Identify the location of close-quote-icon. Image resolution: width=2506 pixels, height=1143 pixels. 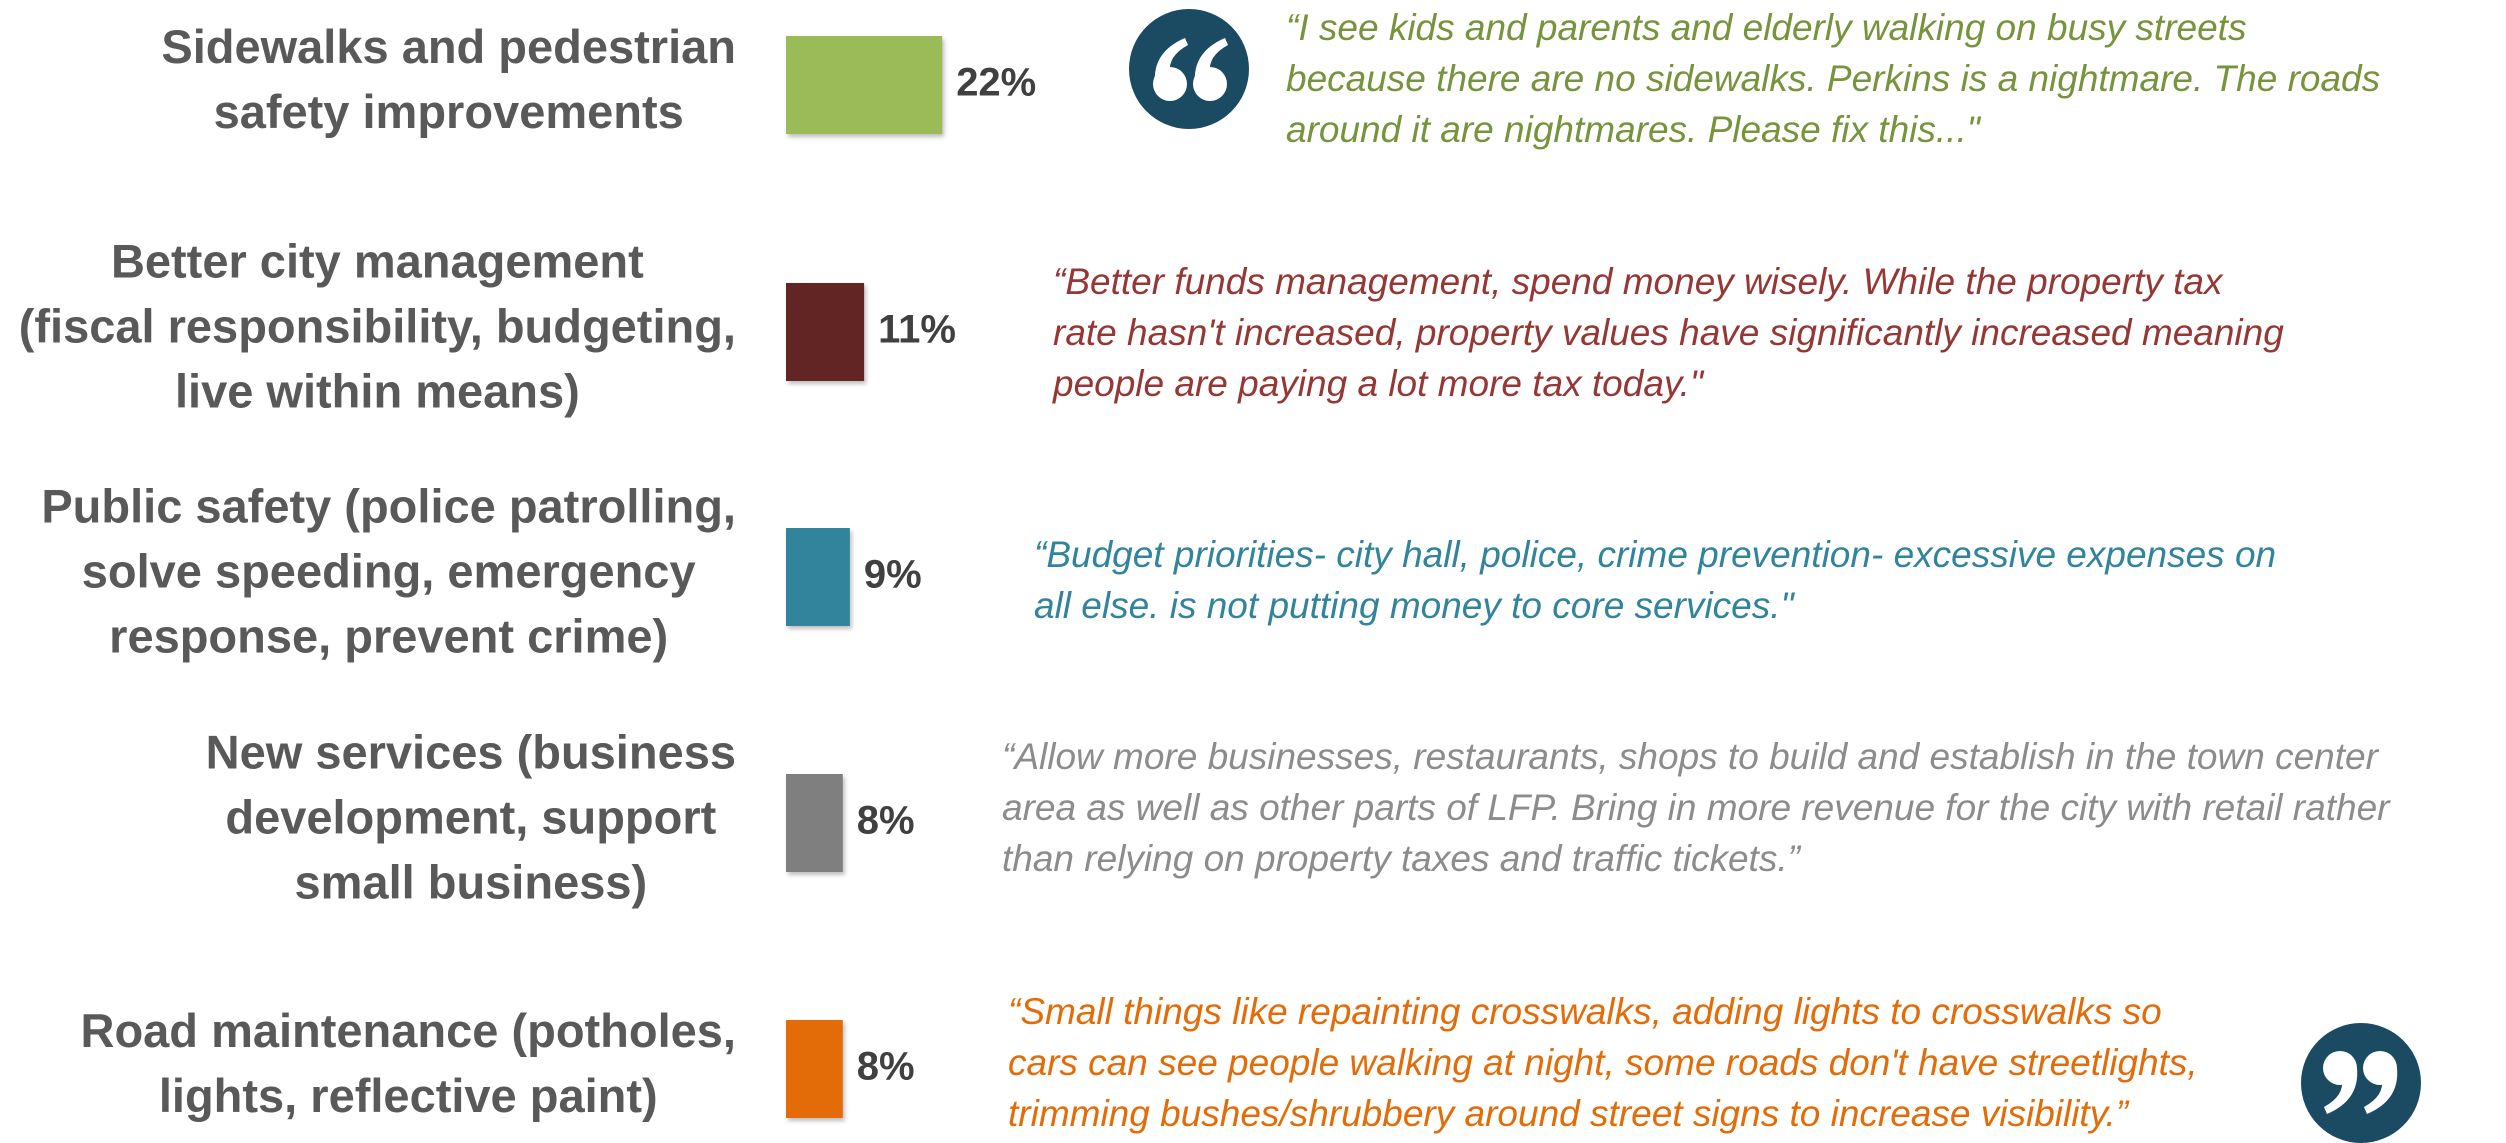
(2361, 1083).